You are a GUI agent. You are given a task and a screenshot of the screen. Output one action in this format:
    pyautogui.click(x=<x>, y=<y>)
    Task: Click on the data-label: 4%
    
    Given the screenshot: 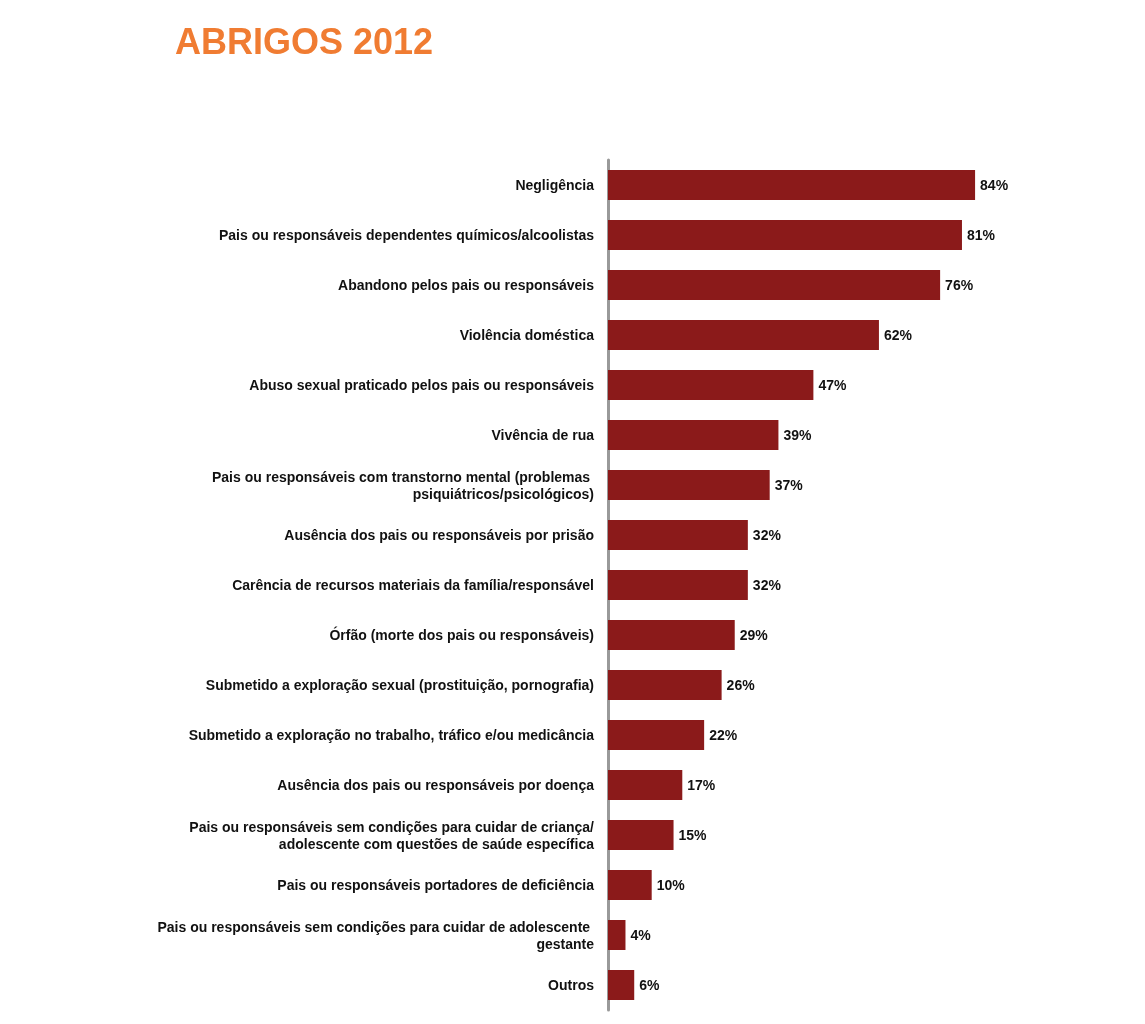 What is the action you would take?
    pyautogui.click(x=641, y=935)
    